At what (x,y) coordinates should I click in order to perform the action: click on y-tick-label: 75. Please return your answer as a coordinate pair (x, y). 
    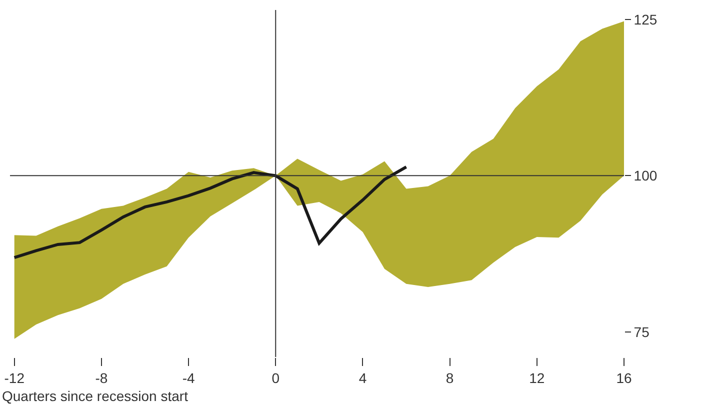
    Looking at the image, I should click on (642, 332).